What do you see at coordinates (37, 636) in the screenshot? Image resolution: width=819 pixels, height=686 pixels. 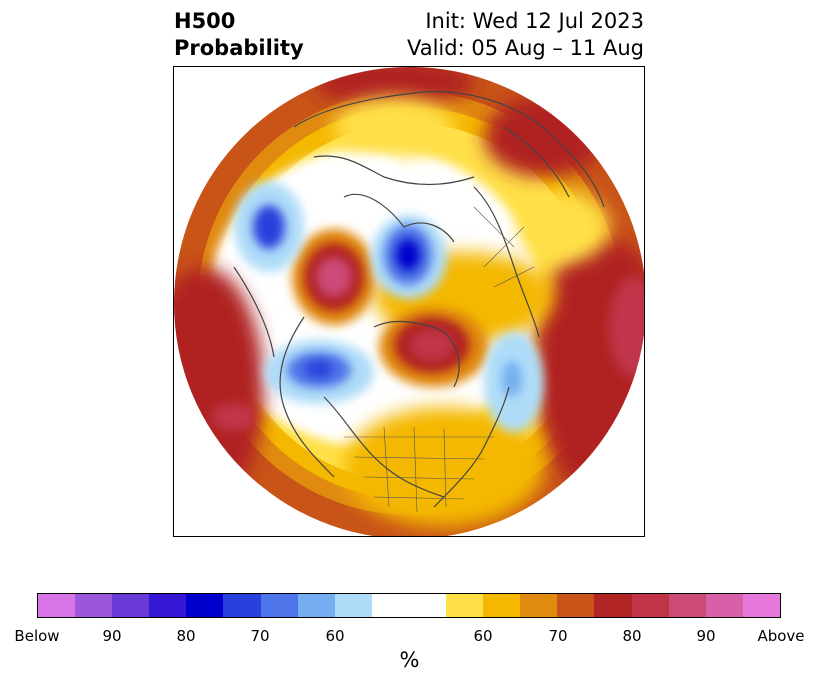 I see `colorbar-tick-label: Below` at bounding box center [37, 636].